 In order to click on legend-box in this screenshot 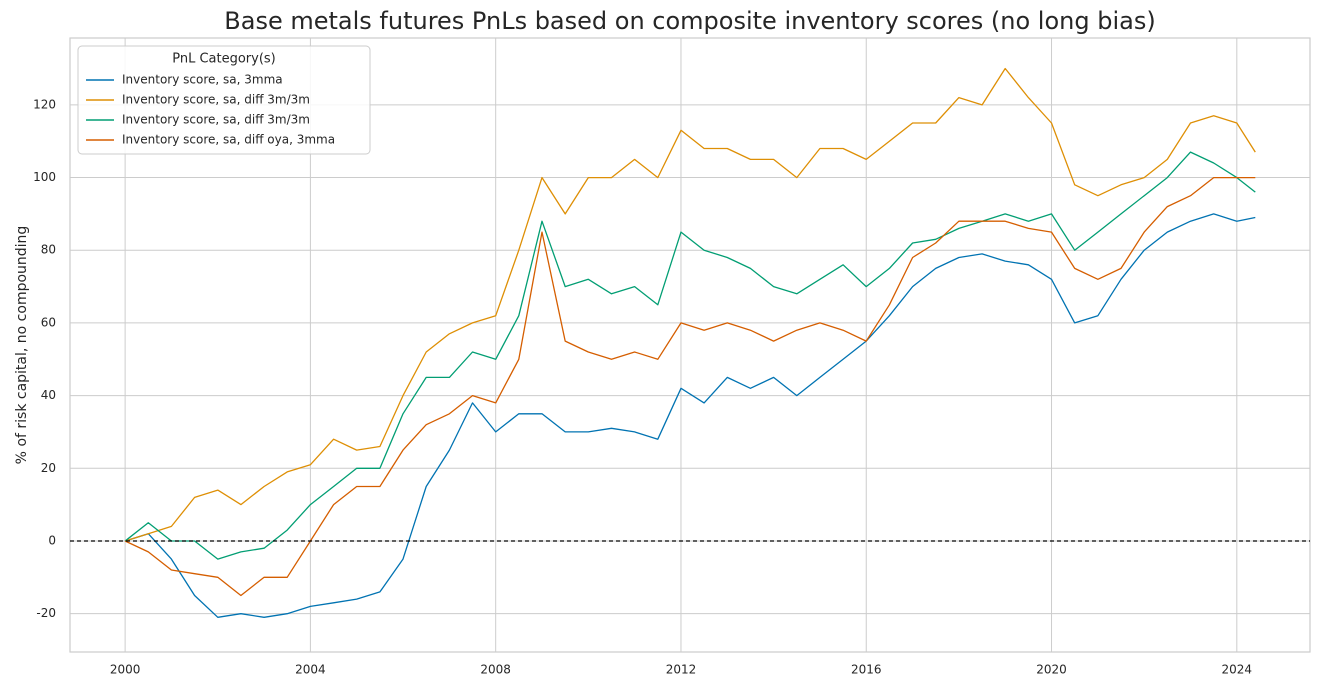, I will do `click(224, 100)`.